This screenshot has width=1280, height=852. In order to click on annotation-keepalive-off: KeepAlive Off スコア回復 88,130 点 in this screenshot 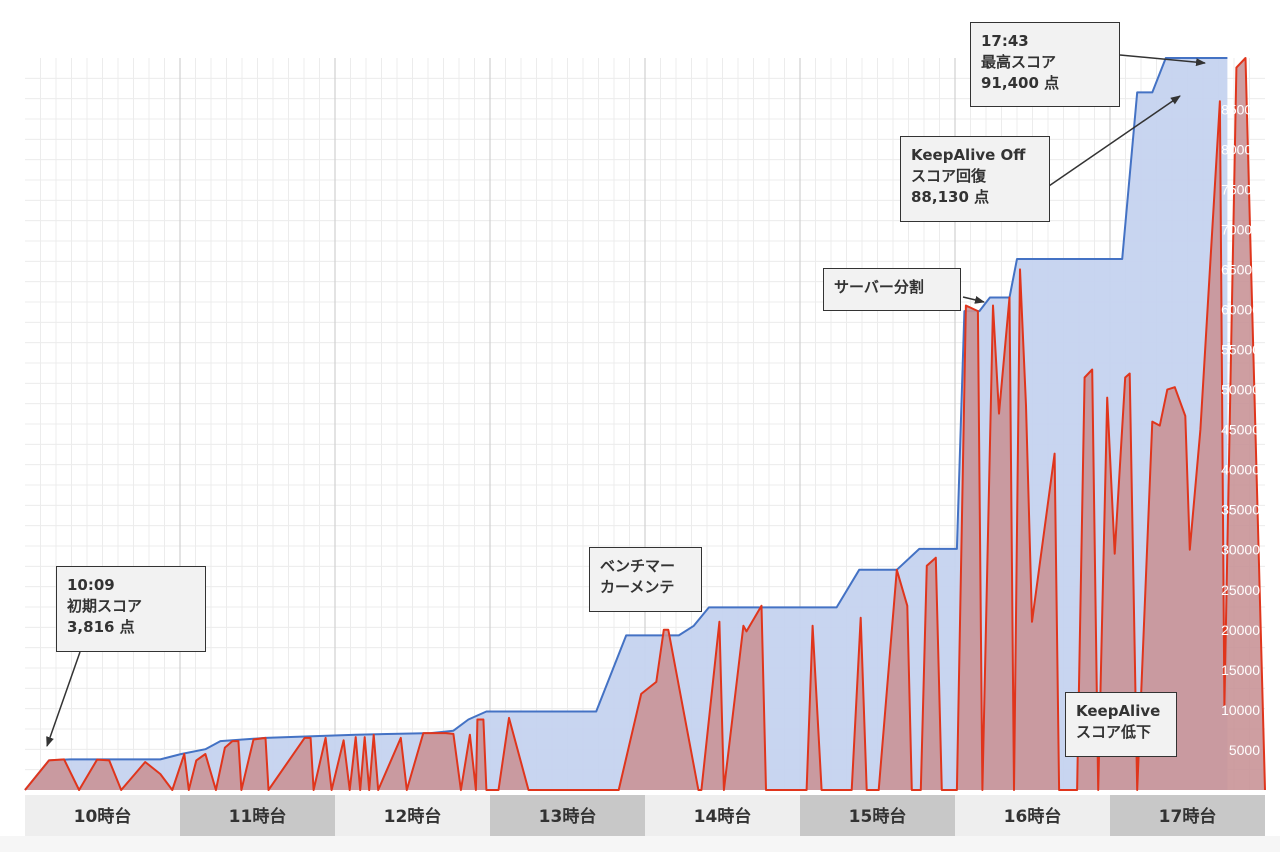, I will do `click(975, 179)`.